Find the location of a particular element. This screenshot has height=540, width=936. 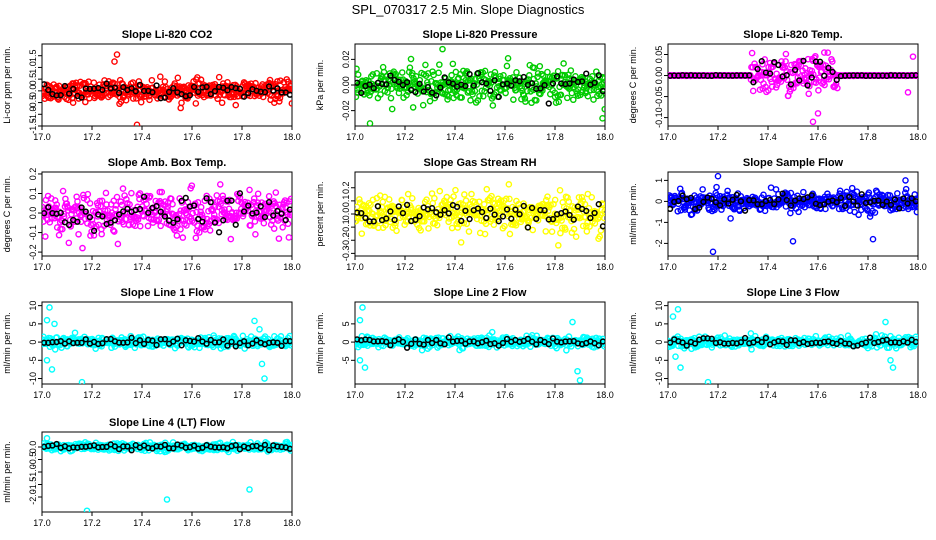

y-axis-label: percent per min. is located at coordinates (320, 213).